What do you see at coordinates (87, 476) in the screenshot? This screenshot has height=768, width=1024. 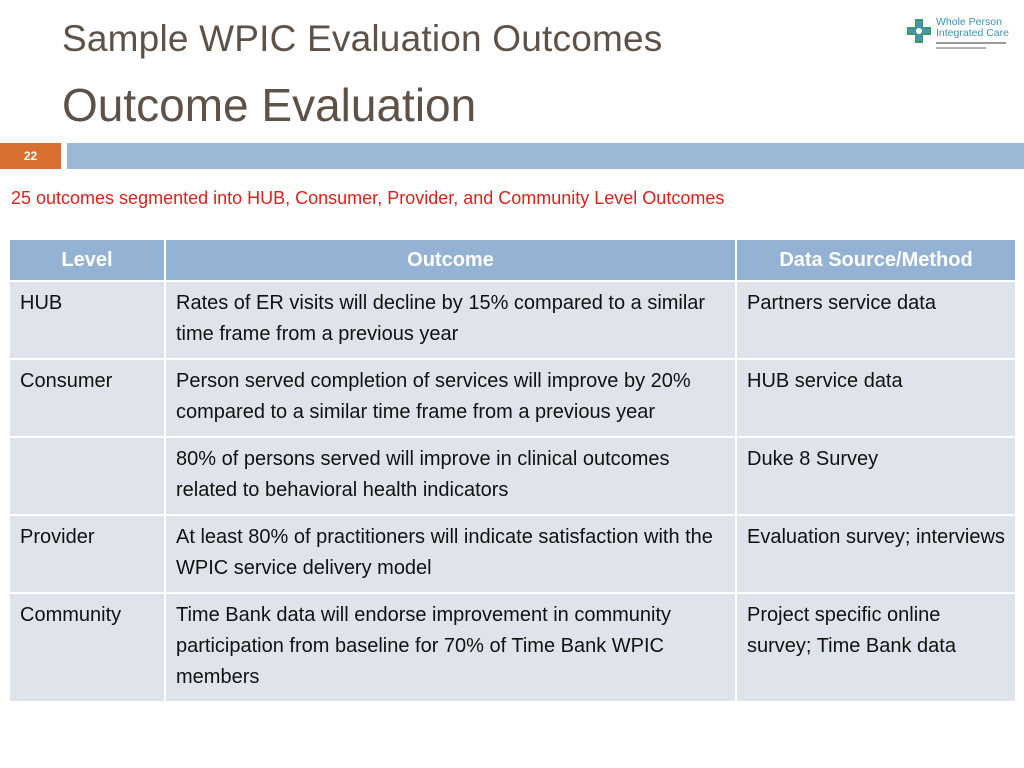 I see `cell-level` at bounding box center [87, 476].